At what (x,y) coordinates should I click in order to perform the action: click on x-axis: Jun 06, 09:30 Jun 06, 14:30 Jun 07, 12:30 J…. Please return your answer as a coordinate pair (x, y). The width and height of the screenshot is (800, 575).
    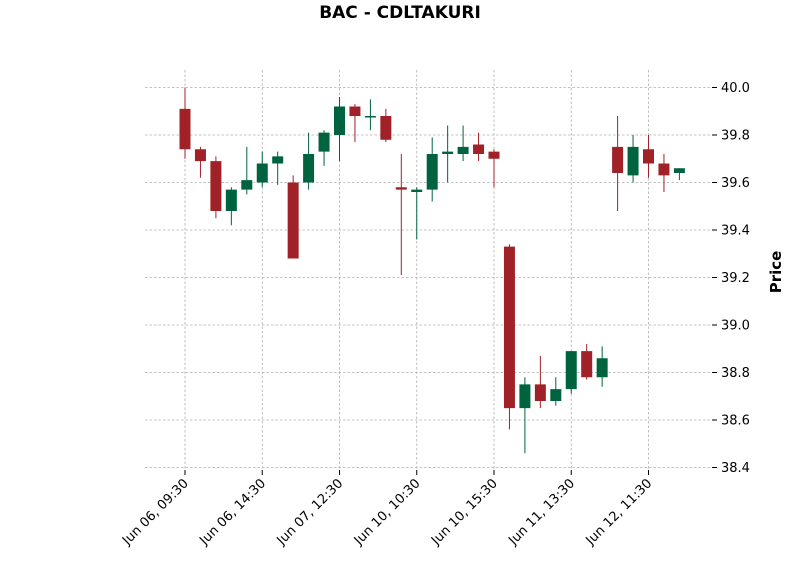
    Looking at the image, I should click on (387, 509).